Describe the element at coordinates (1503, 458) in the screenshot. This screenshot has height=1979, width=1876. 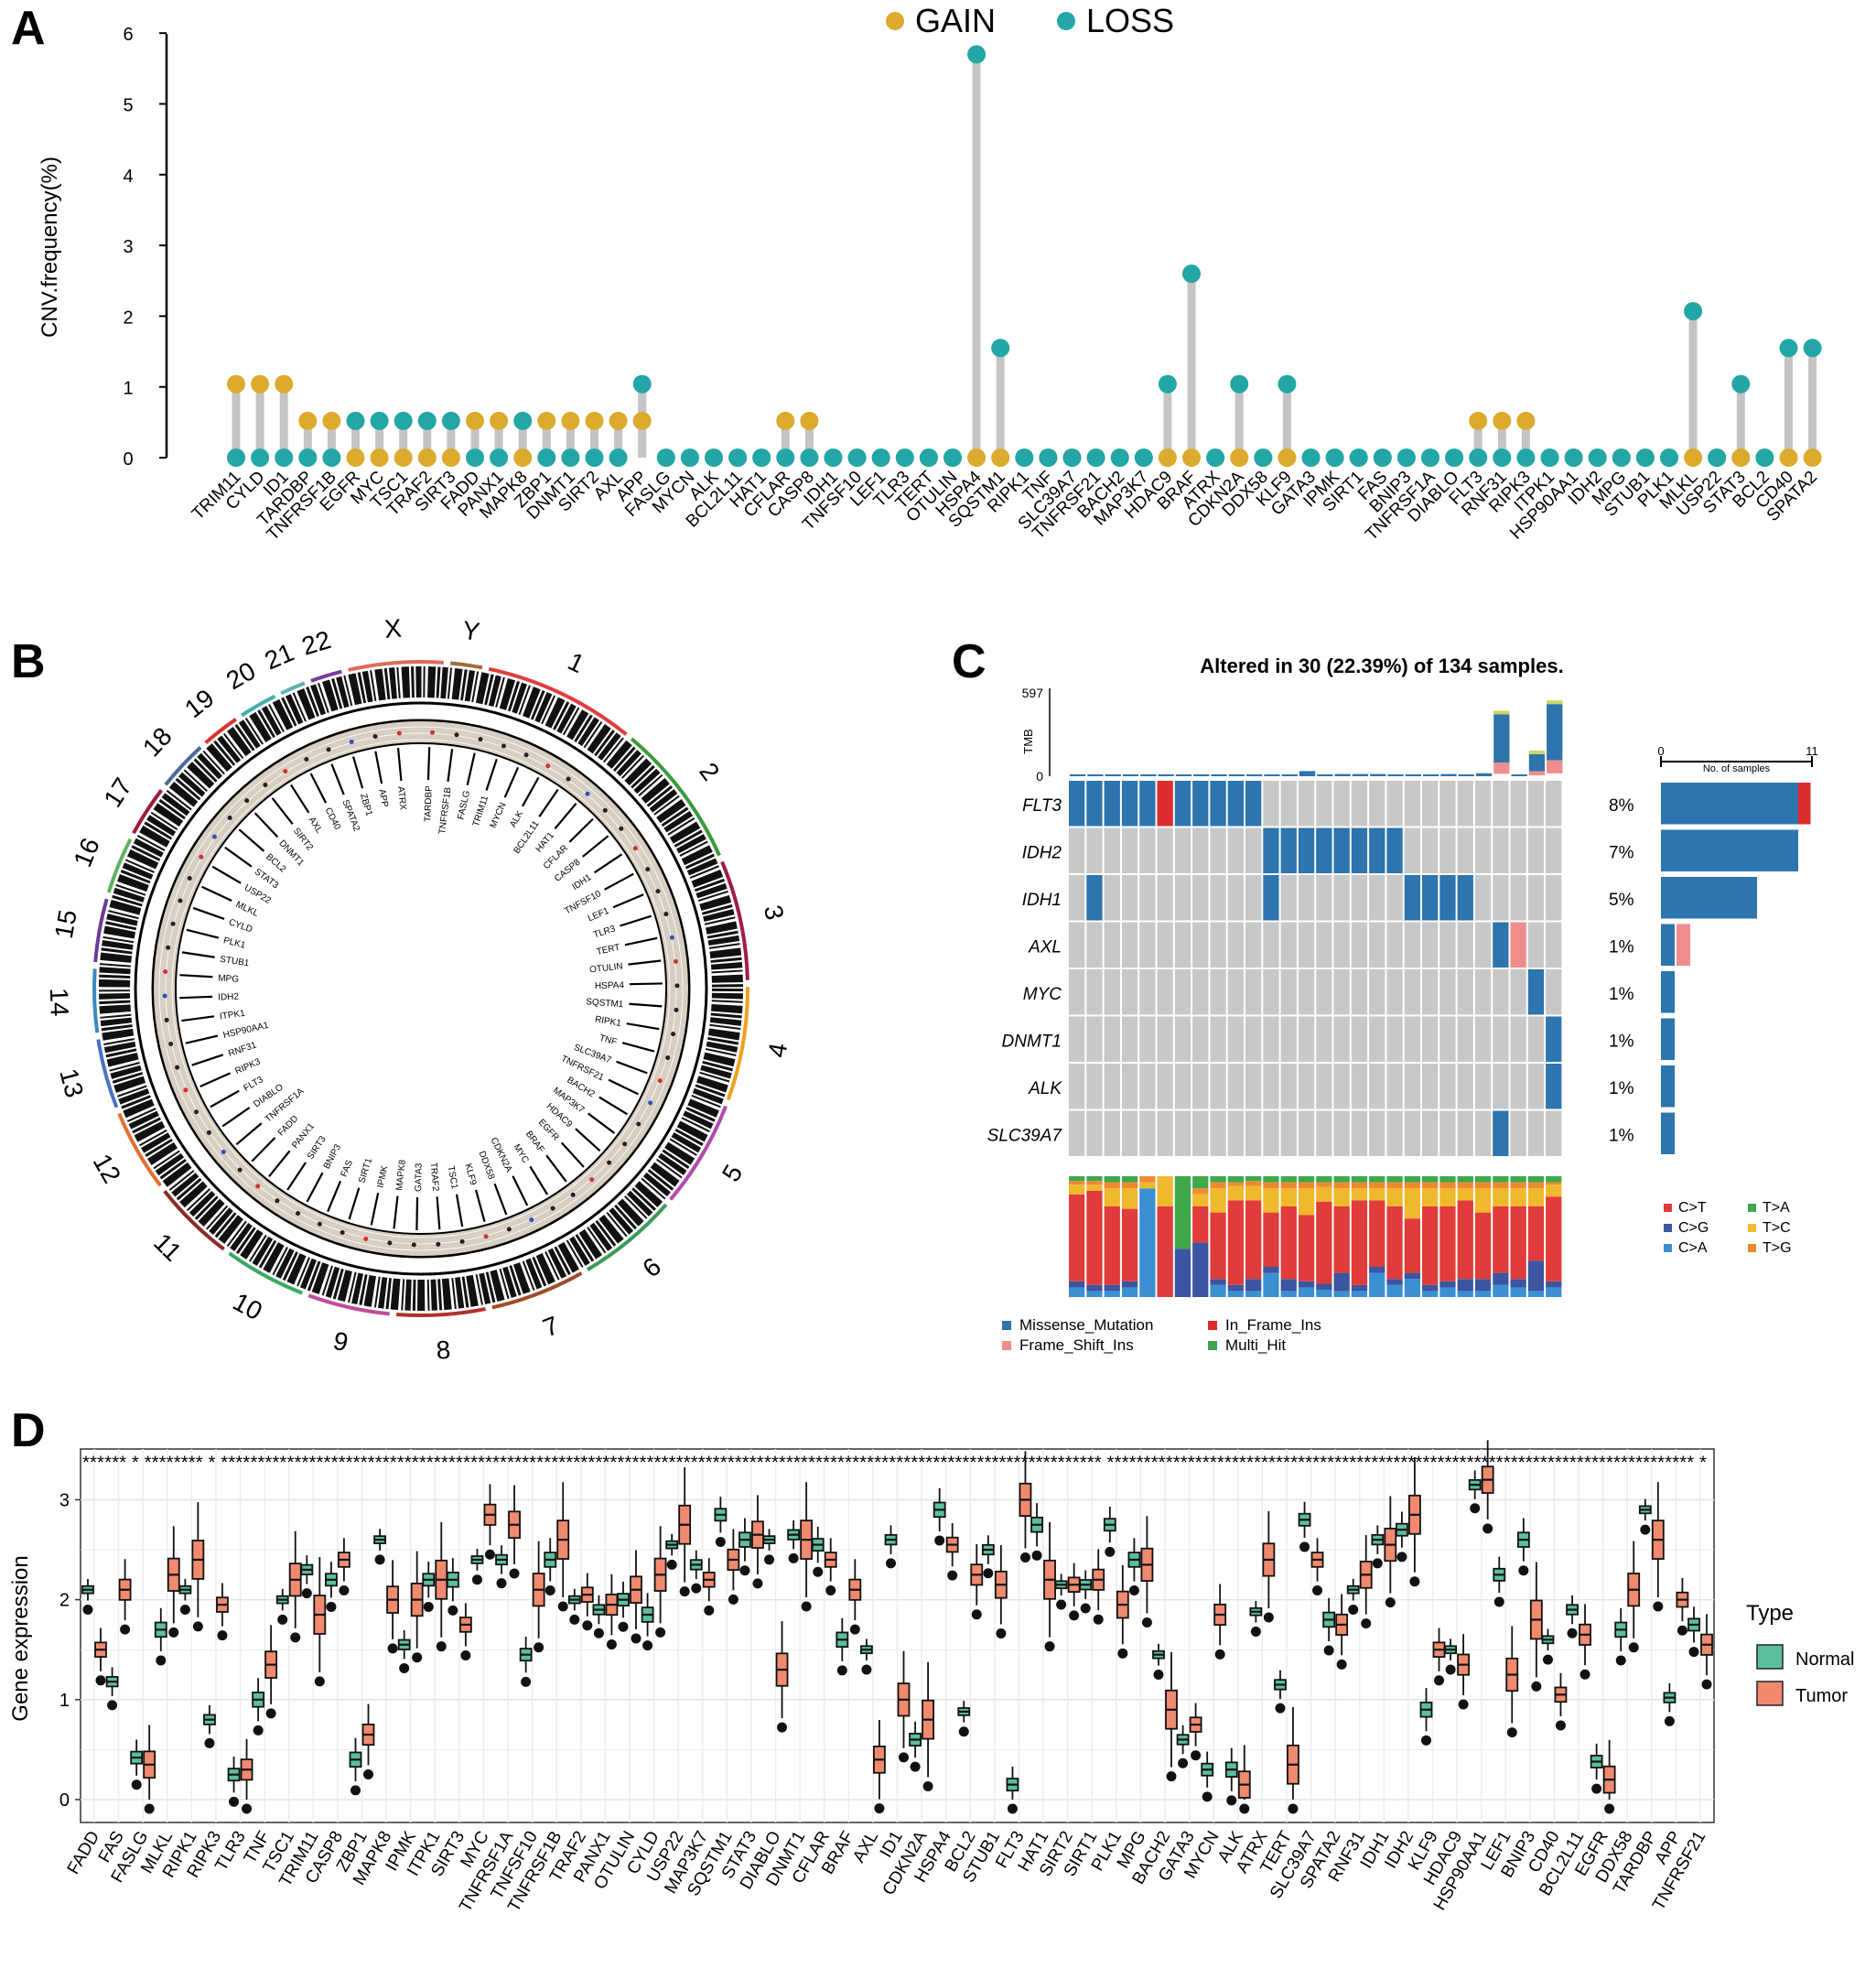
I see `loss-point-RNF31` at that location.